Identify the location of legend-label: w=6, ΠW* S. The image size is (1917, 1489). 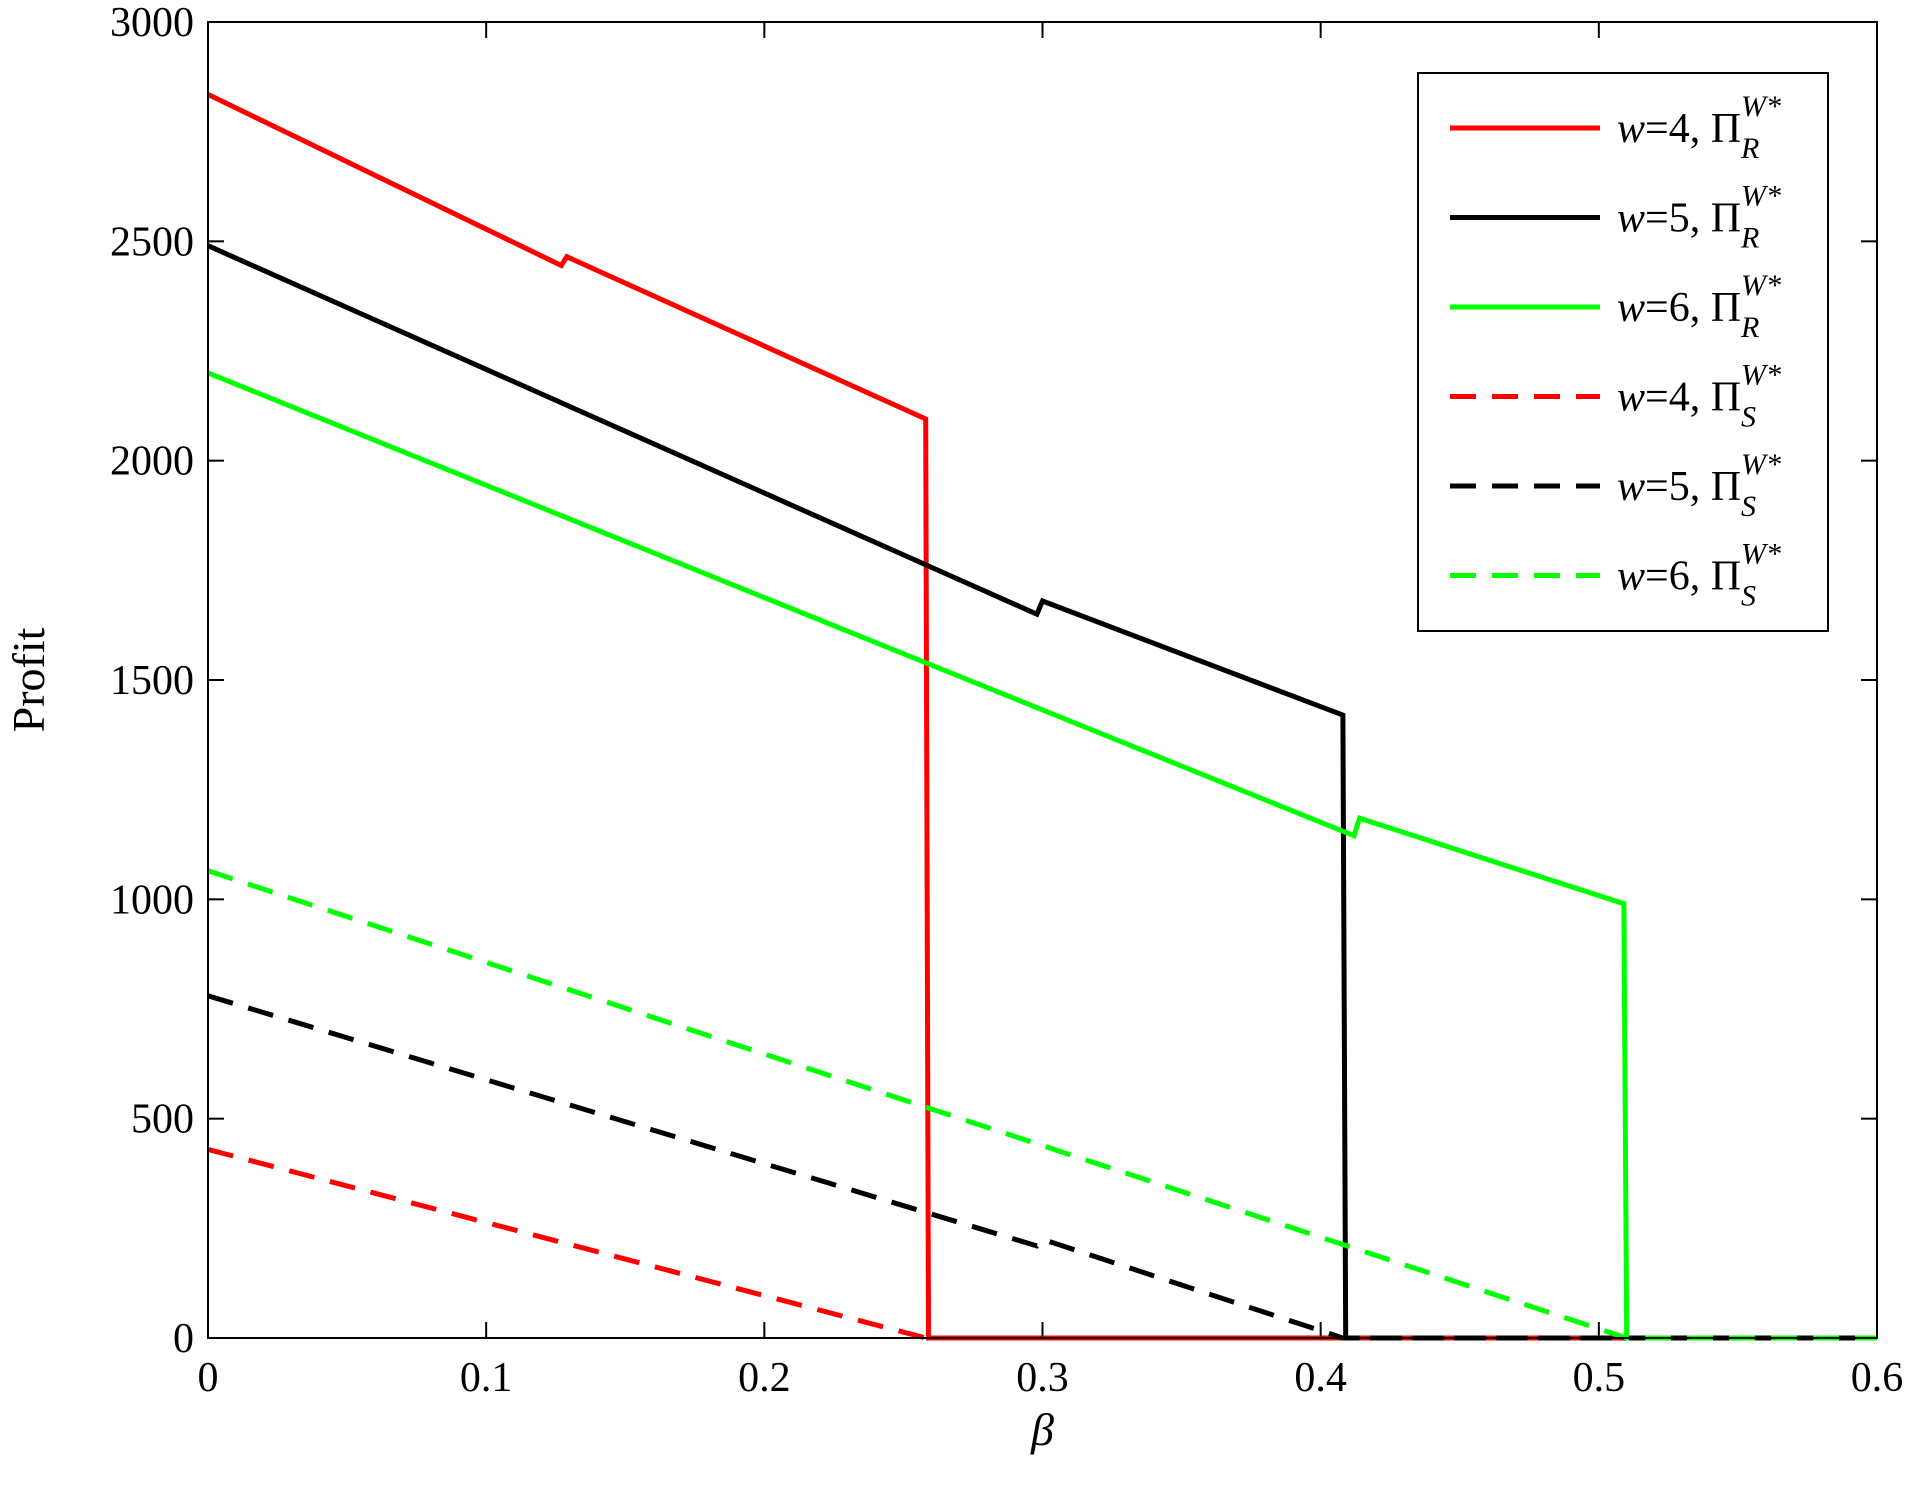
(1699, 575).